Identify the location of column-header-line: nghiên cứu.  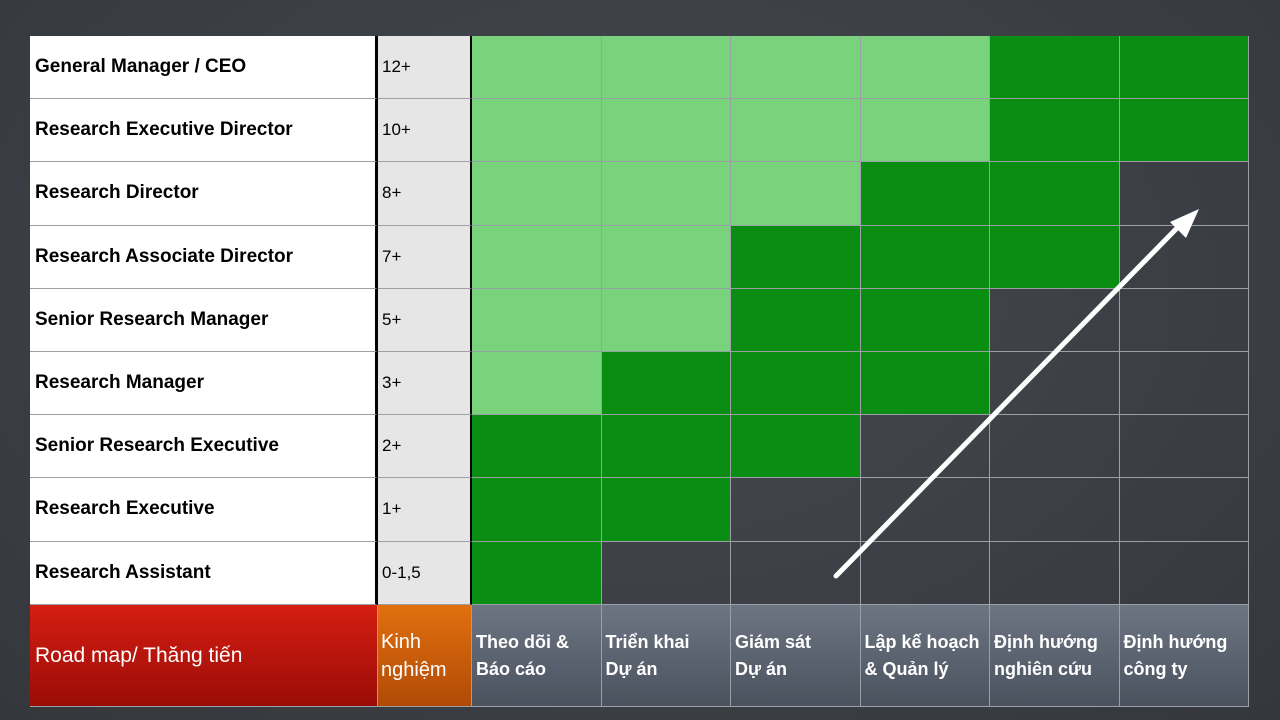
(1043, 668).